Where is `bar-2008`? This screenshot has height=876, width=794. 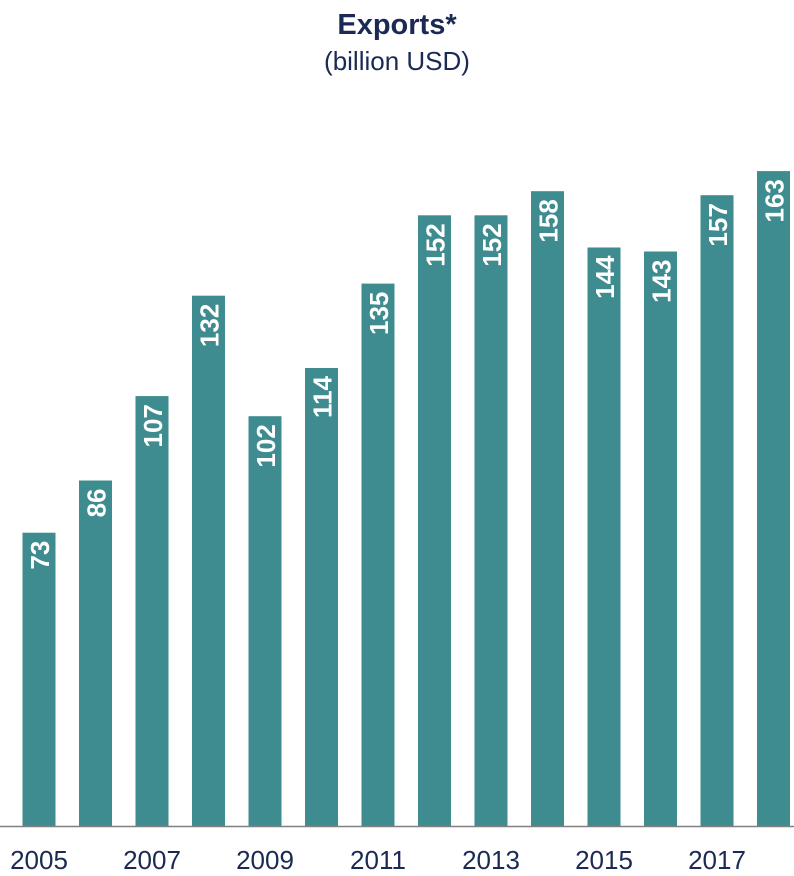 bar-2008 is located at coordinates (208, 560).